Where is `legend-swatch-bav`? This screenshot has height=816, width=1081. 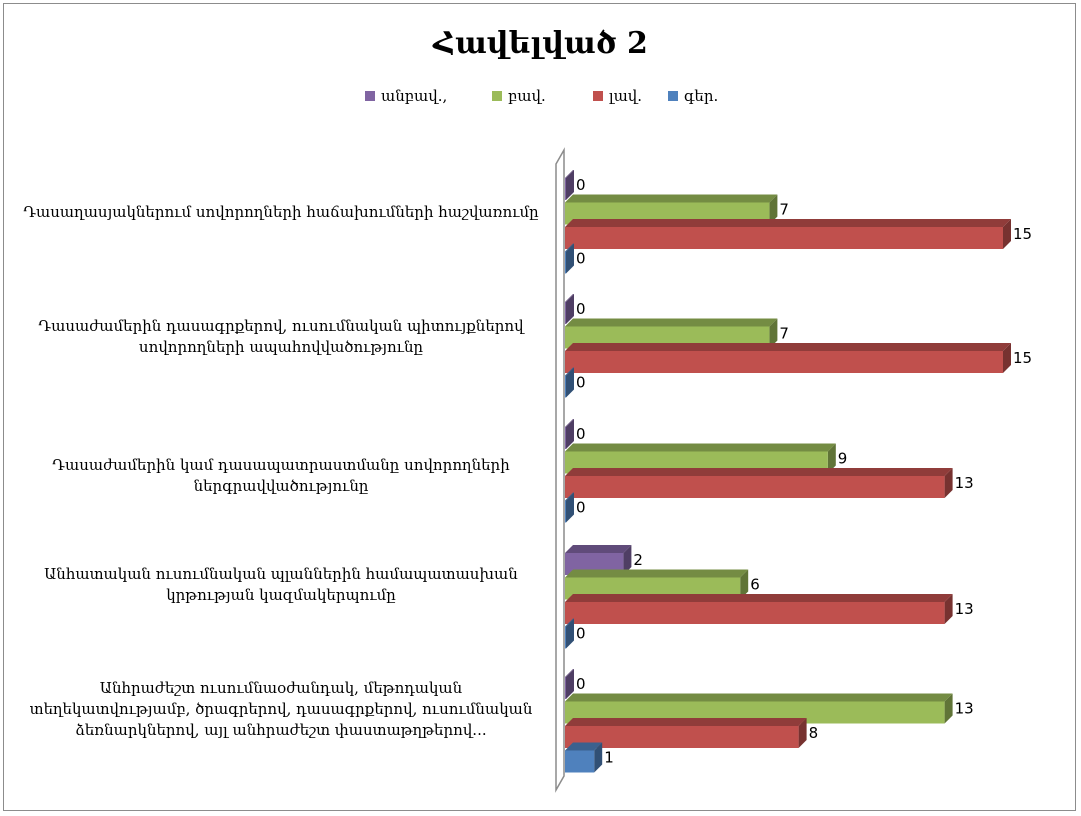 legend-swatch-bav is located at coordinates (497, 96).